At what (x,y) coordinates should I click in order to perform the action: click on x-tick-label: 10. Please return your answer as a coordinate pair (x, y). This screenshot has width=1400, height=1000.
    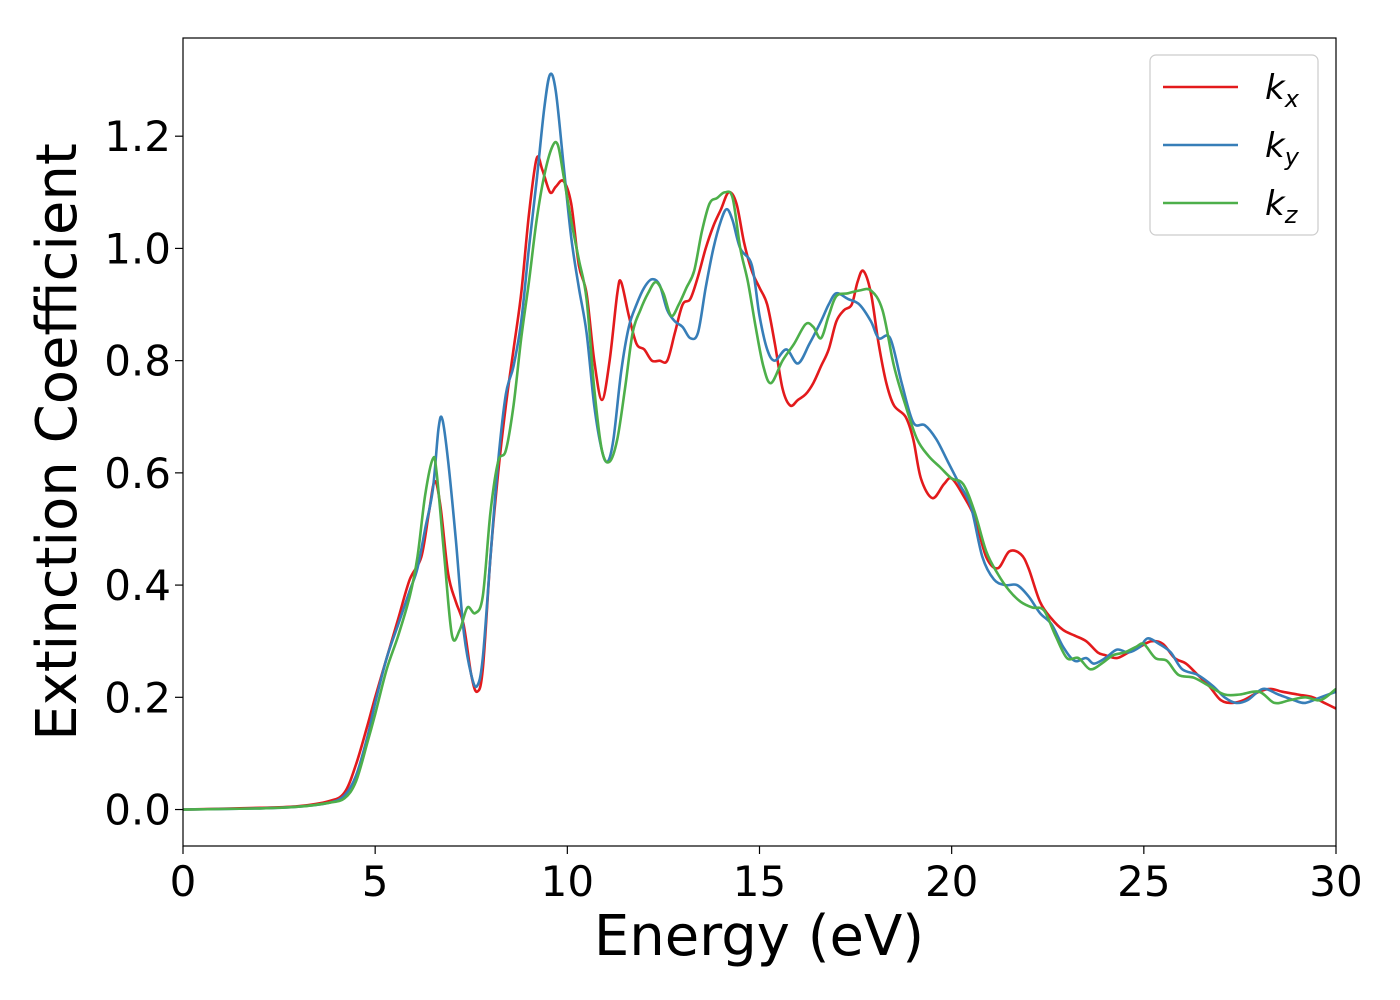
    Looking at the image, I should click on (567, 881).